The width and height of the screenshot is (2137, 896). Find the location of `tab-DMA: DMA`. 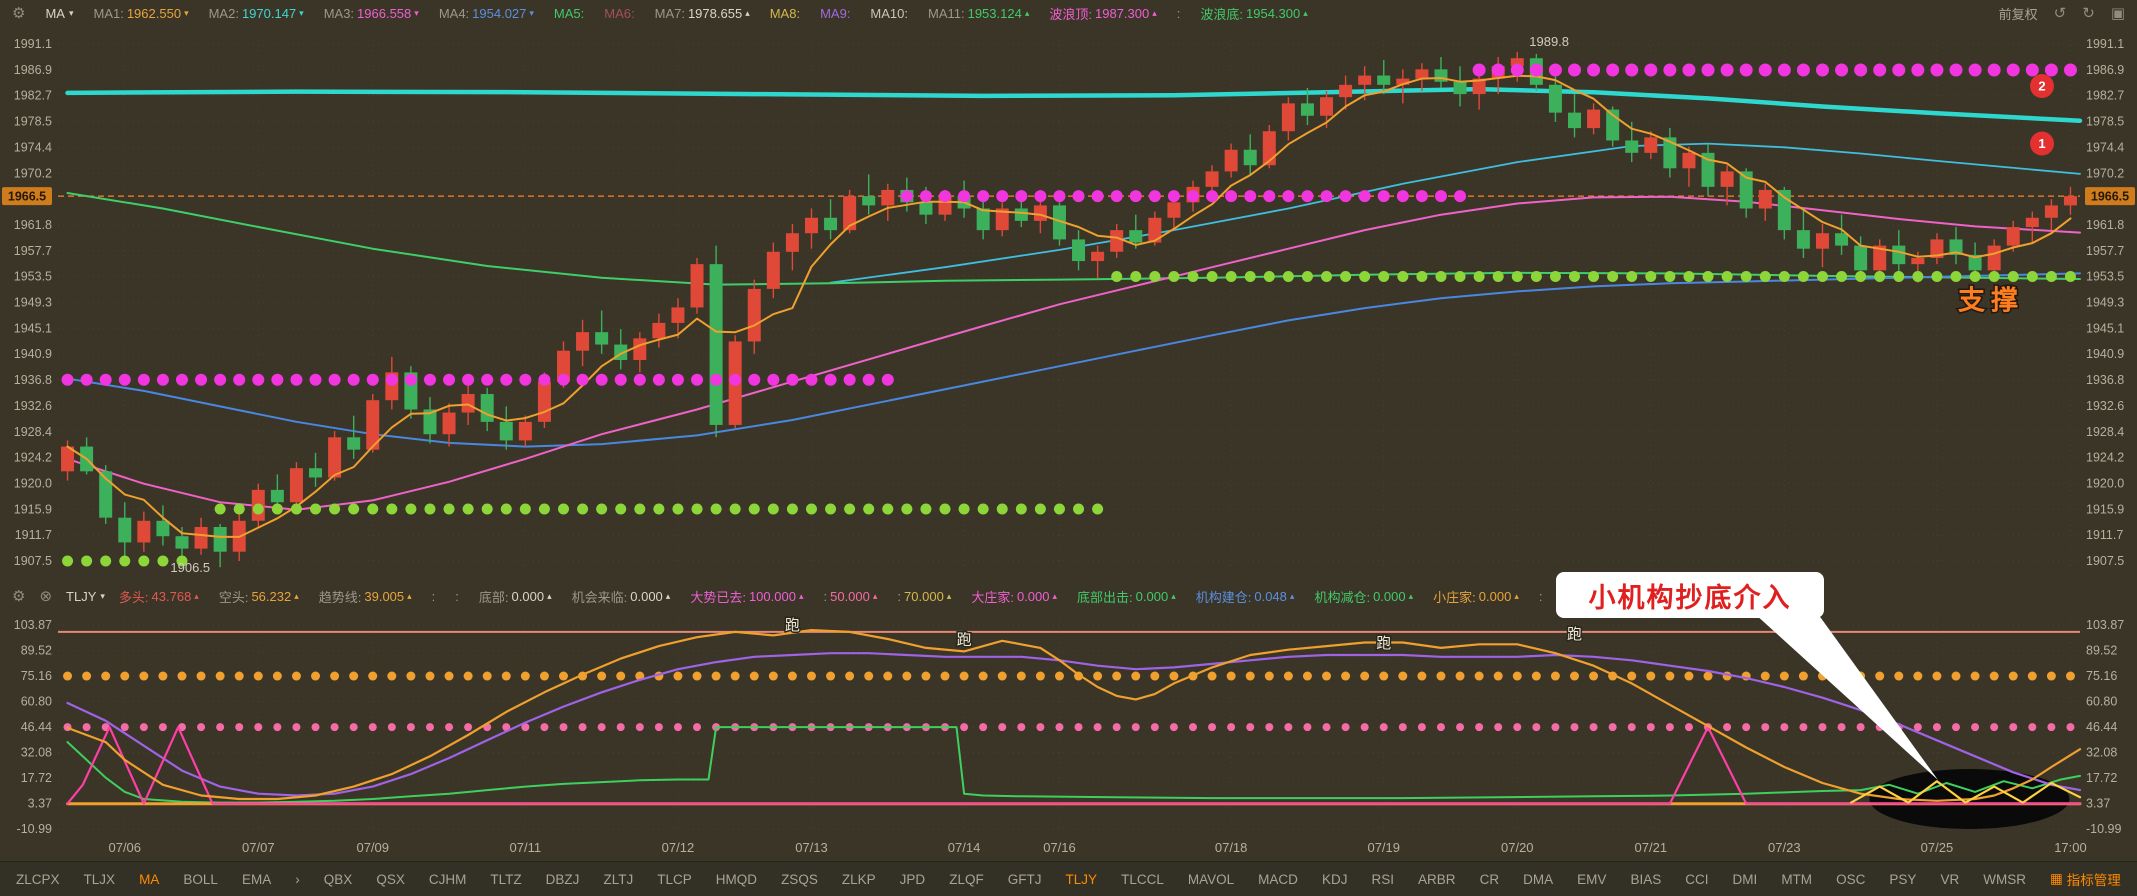

tab-DMA: DMA is located at coordinates (1538, 879).